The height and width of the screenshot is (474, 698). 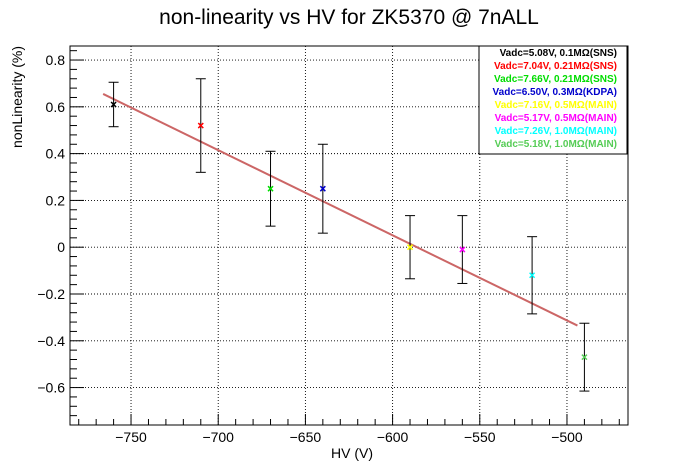 I want to click on y-tick-label: 0, so click(x=61, y=247).